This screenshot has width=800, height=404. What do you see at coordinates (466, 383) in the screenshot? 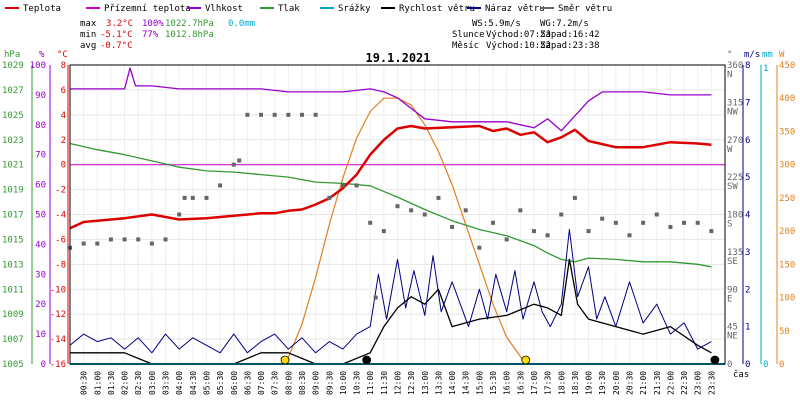
I see `time-tick-label: 14:30` at bounding box center [466, 383].